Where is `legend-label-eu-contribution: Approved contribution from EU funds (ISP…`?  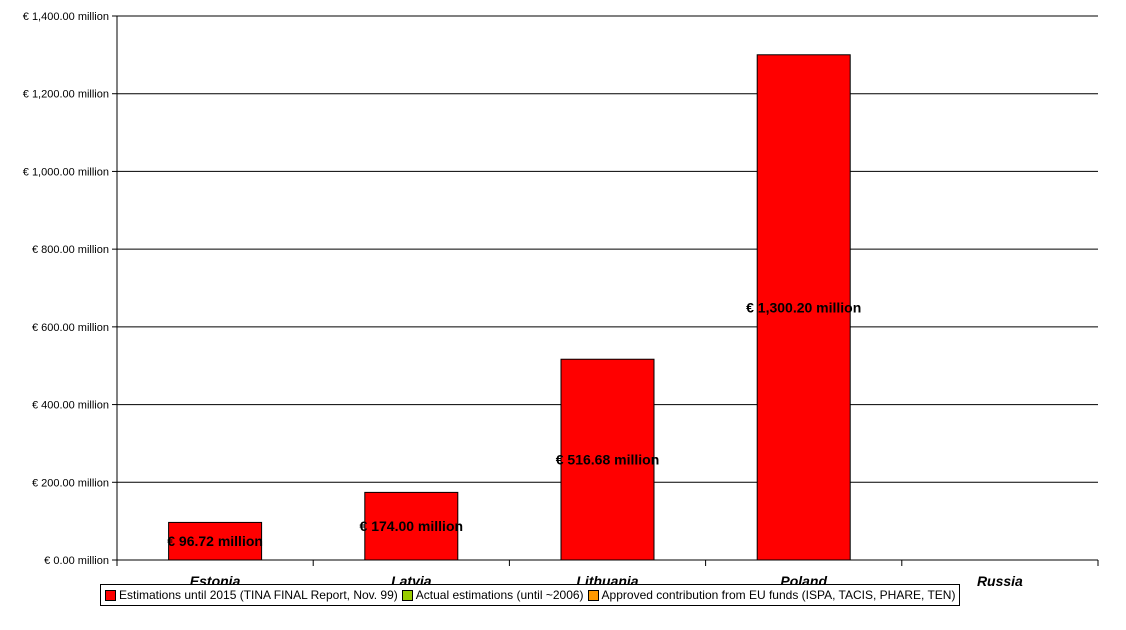 legend-label-eu-contribution: Approved contribution from EU funds (ISP… is located at coordinates (778, 595).